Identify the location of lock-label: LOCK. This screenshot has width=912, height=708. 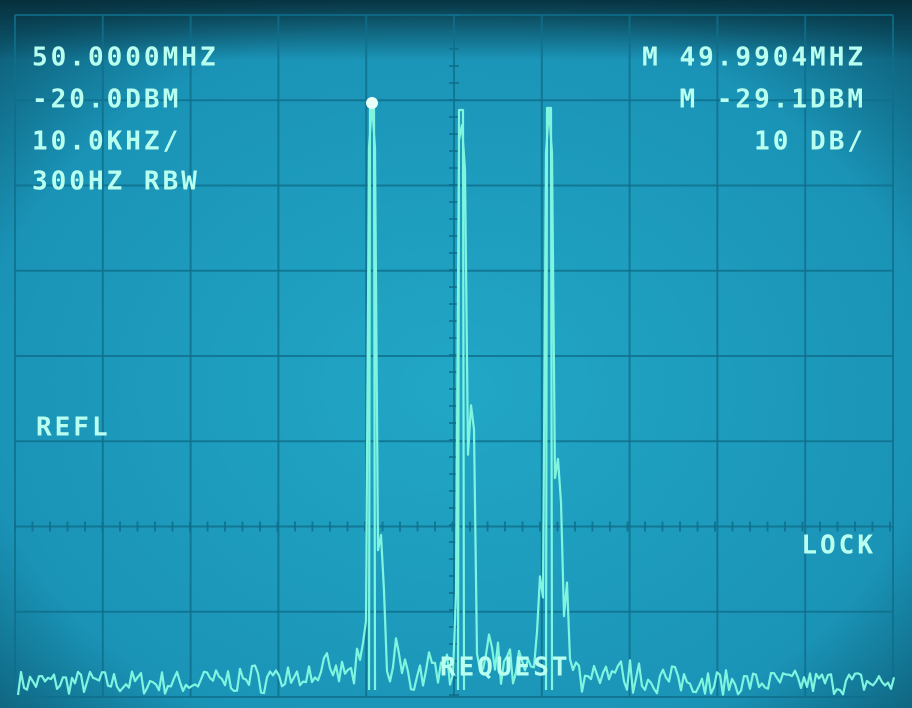
(838, 546).